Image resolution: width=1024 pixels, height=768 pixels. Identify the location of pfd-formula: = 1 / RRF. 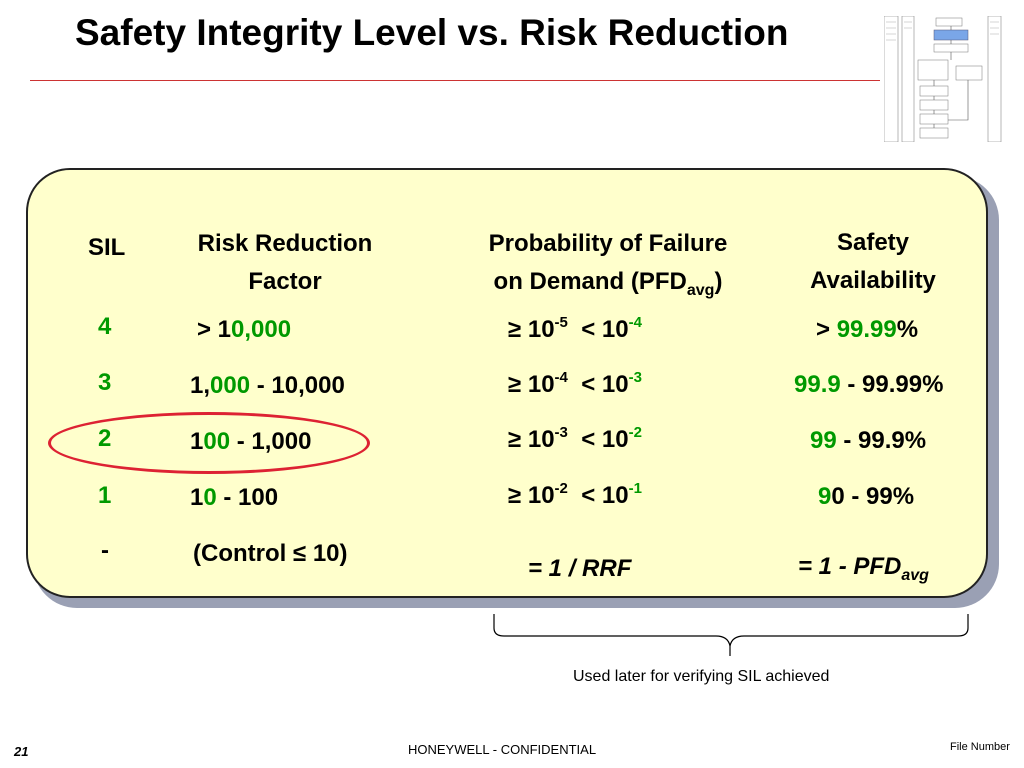
(580, 568).